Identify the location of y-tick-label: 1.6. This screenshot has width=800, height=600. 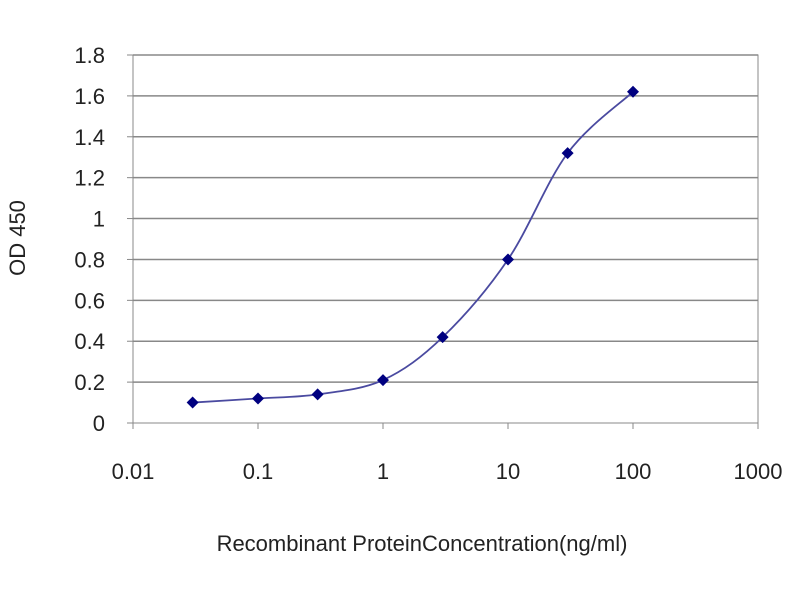
(89, 96).